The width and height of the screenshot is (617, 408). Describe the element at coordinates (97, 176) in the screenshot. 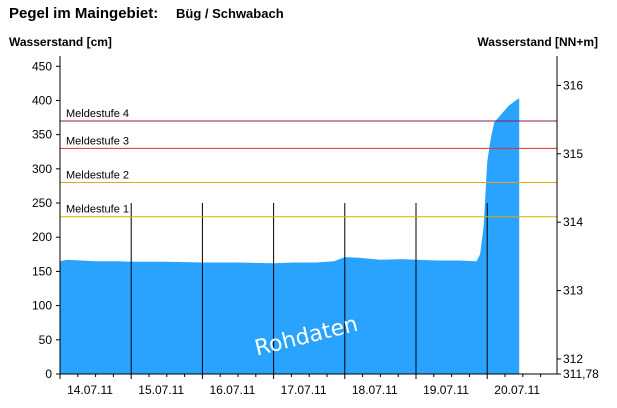

I see `threshold-label: Meldestufe 2` at that location.